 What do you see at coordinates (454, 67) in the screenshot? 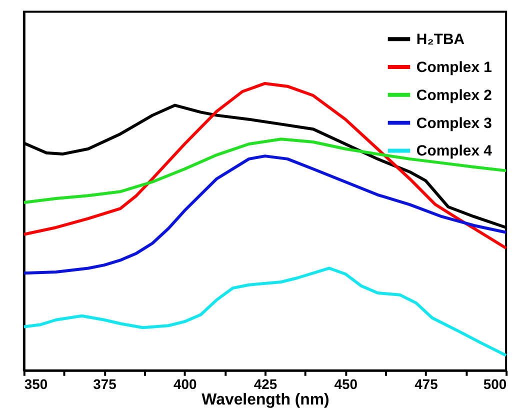
I see `legend-label: Complex 1` at bounding box center [454, 67].